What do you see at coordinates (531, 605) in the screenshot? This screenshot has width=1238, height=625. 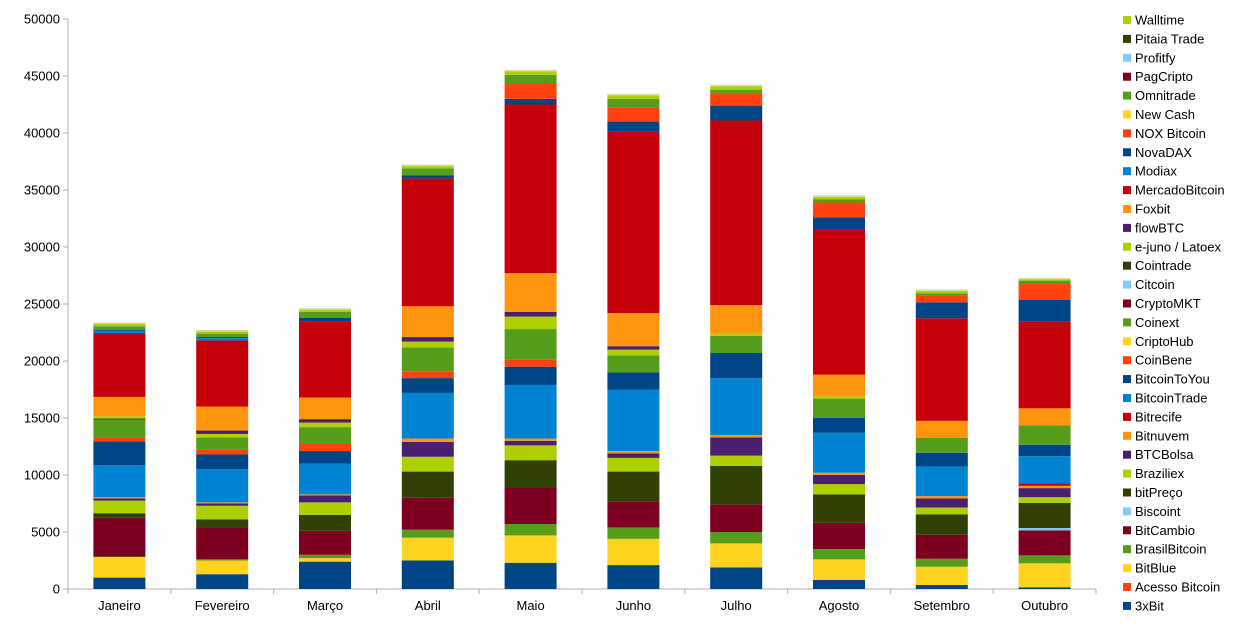 I see `x-tick-label: Maio` at bounding box center [531, 605].